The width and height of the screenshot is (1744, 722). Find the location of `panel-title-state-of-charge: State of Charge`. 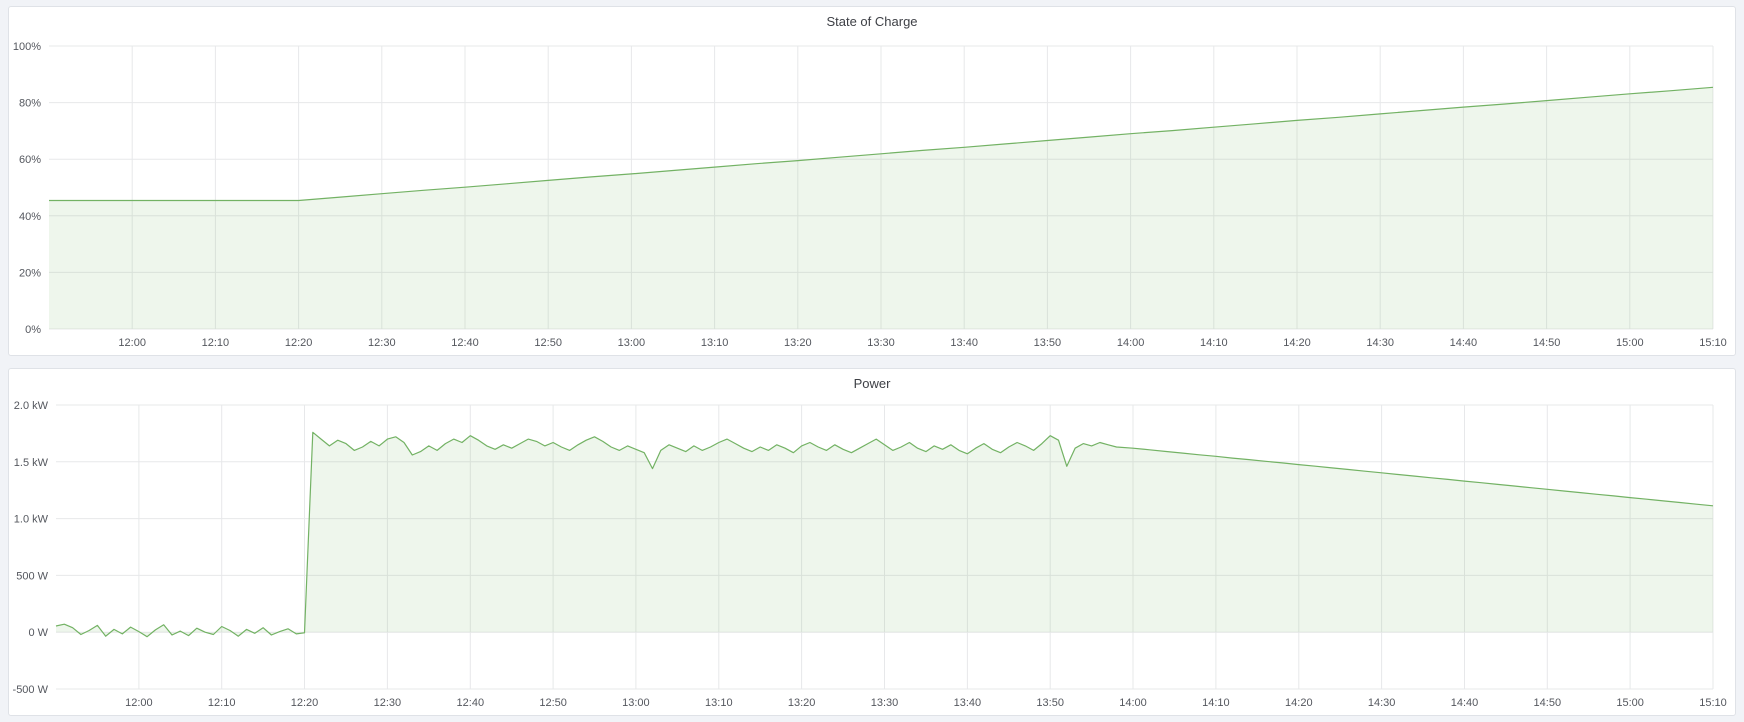

panel-title-state-of-charge: State of Charge is located at coordinates (872, 21).